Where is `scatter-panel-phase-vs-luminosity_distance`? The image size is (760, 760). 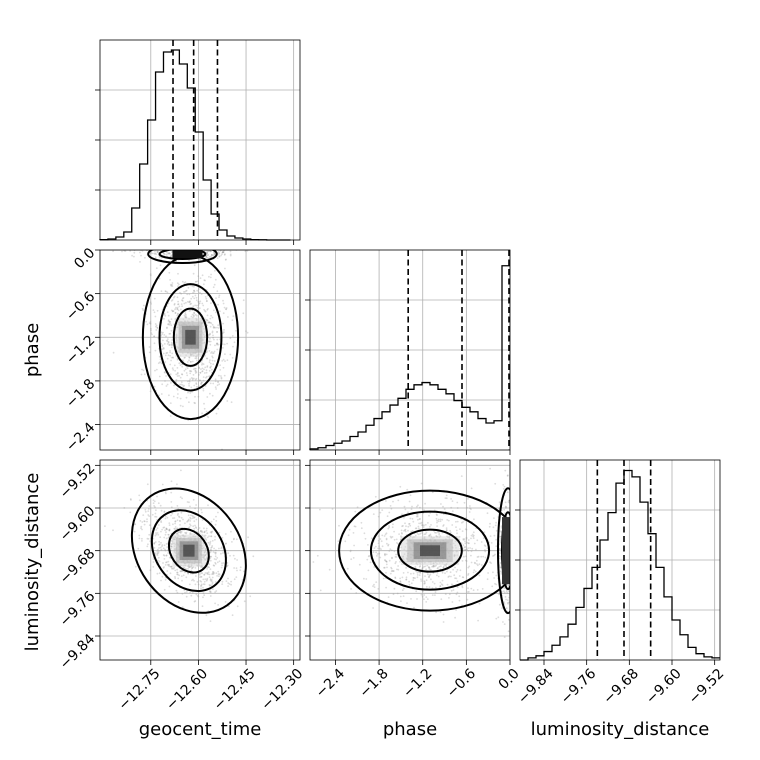 scatter-panel-phase-vs-luminosity_distance is located at coordinates (408, 562).